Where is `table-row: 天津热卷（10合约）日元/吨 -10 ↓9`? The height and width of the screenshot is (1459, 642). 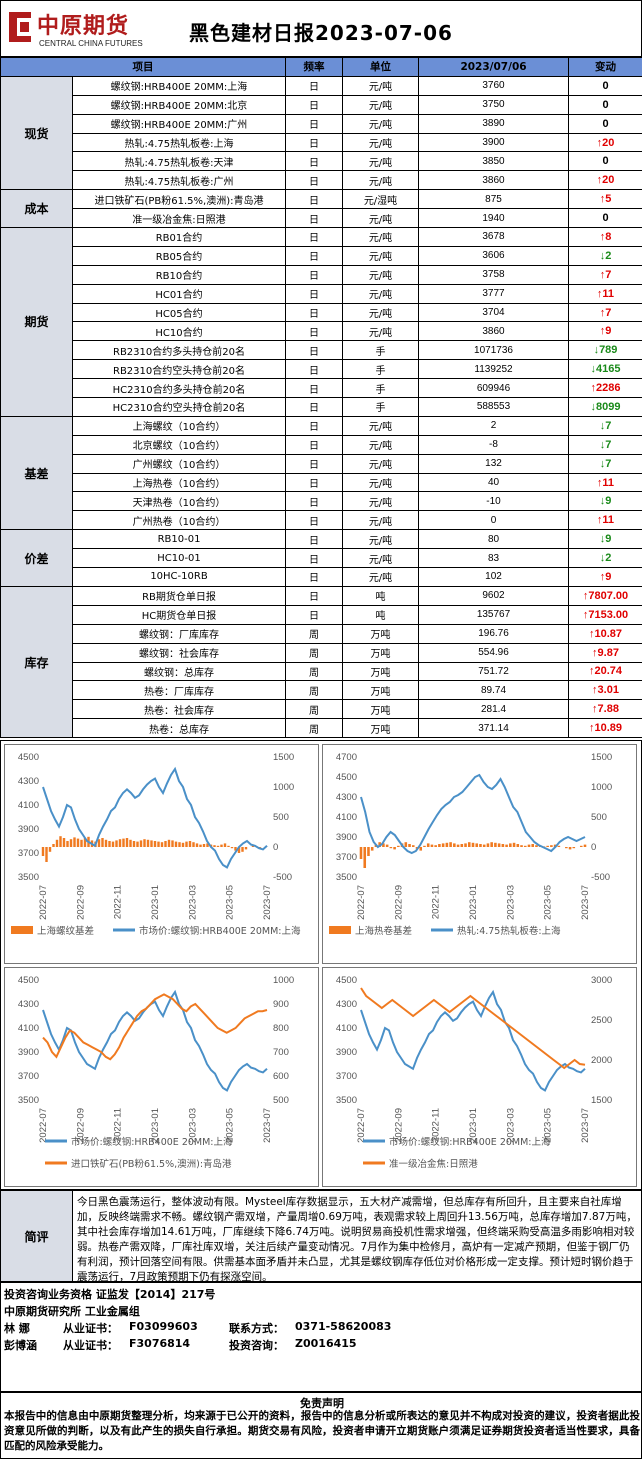
table-row: 天津热卷（10合约）日元/吨 -10 ↓9 is located at coordinates (321, 501).